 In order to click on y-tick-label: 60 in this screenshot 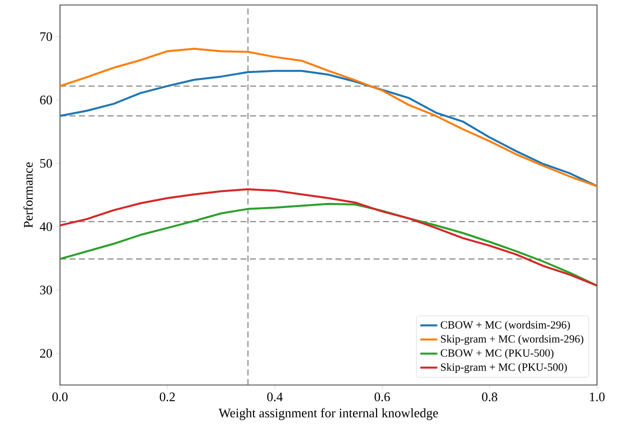, I will do `click(46, 100)`.